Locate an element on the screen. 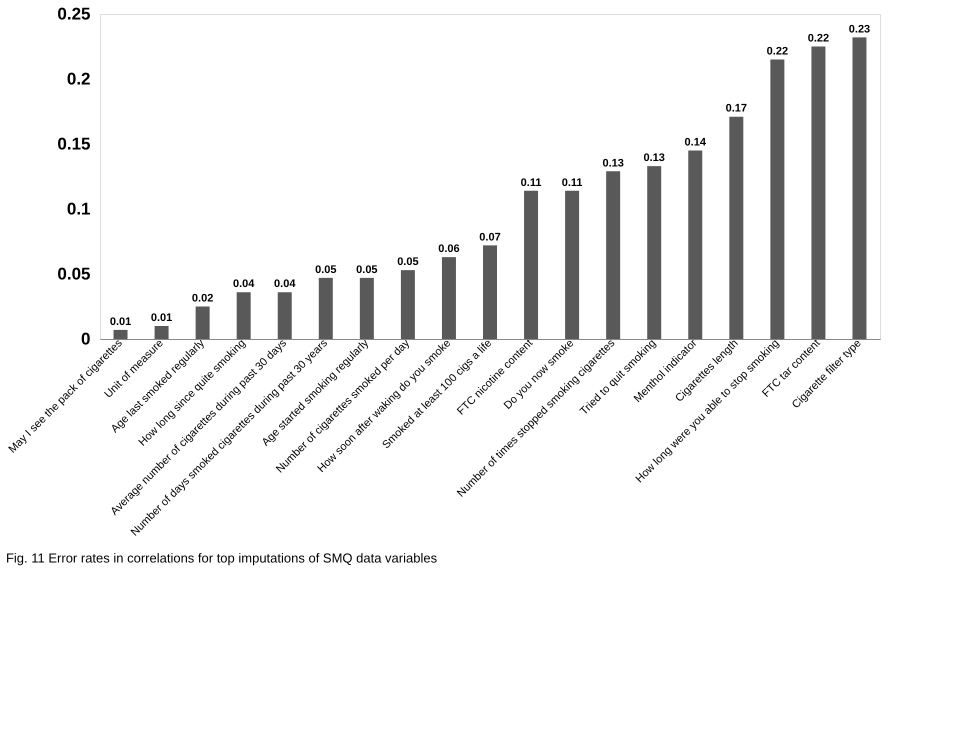 The image size is (955, 730). data-label: 0.14 is located at coordinates (695, 142).